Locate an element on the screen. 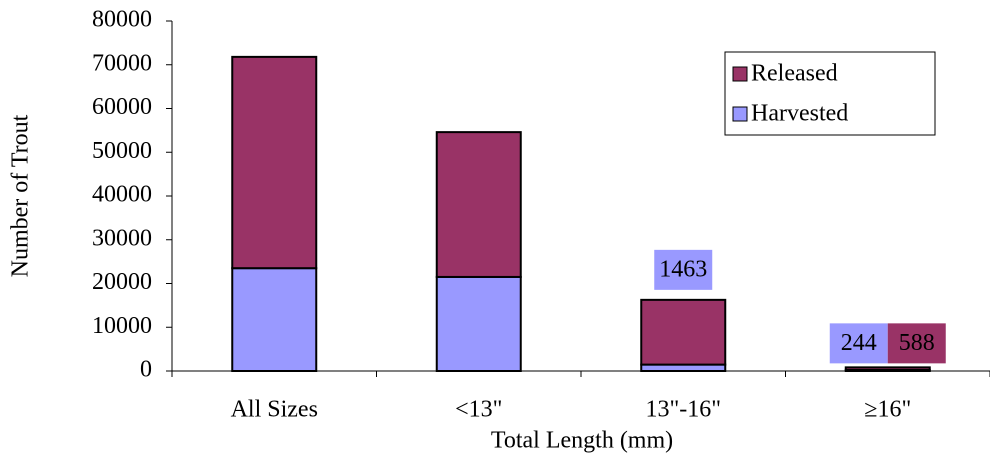 Image resolution: width=990 pixels, height=459 pixels. legend-label: Harvested is located at coordinates (799, 114).